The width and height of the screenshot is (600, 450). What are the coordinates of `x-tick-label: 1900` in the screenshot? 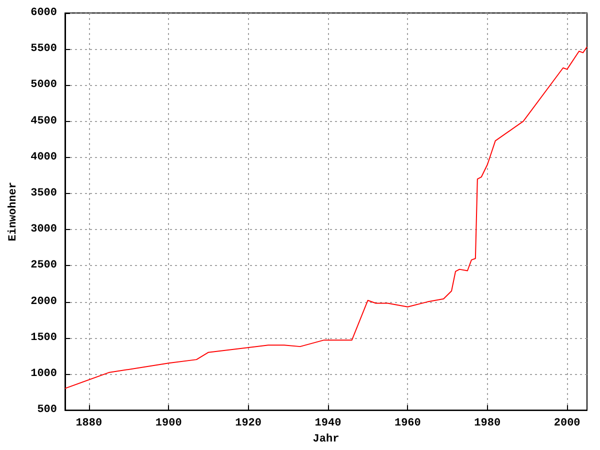 It's located at (168, 424).